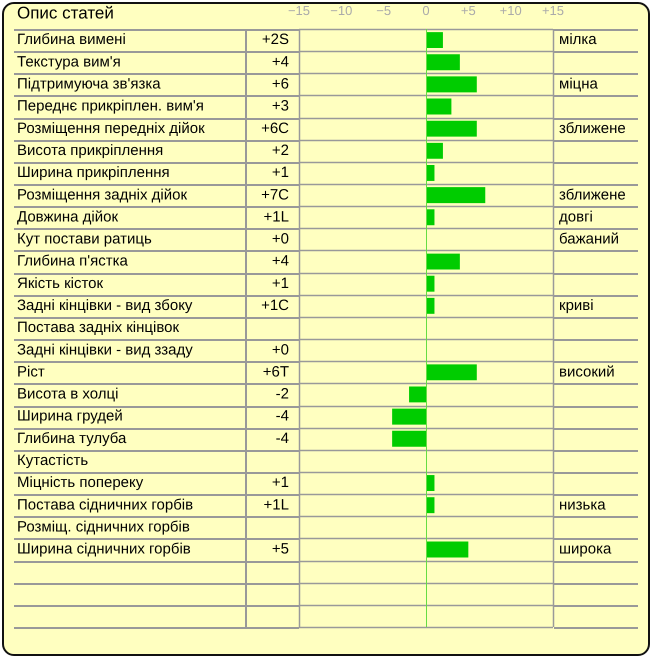 The width and height of the screenshot is (652, 658). What do you see at coordinates (98, 327) in the screenshot?
I see `y-tick-label: Постава задніх кінцівок` at bounding box center [98, 327].